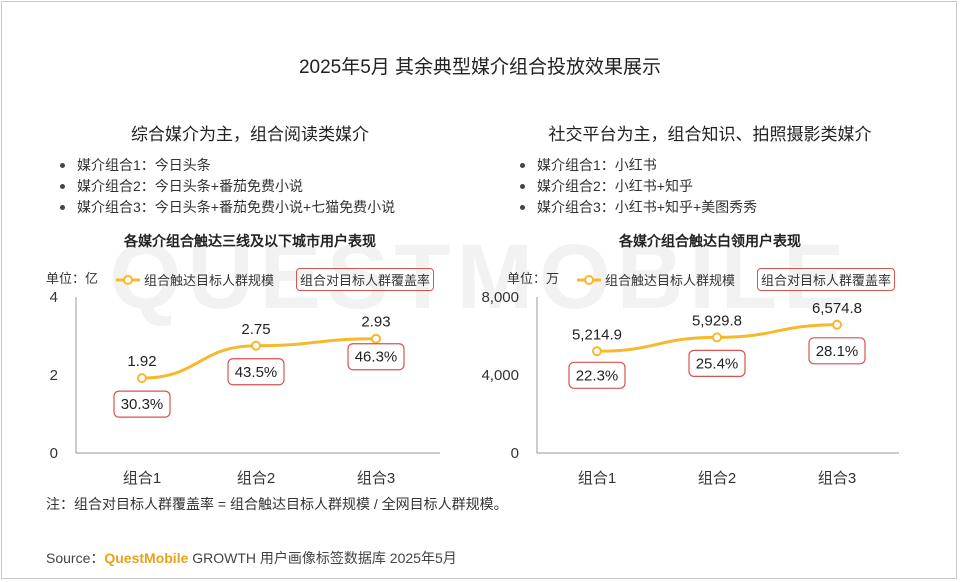 Image resolution: width=960 pixels, height=582 pixels. I want to click on bullet-text: 媒介组合3：今日头条+番茄免费小说+七猫免费小说, so click(236, 207).